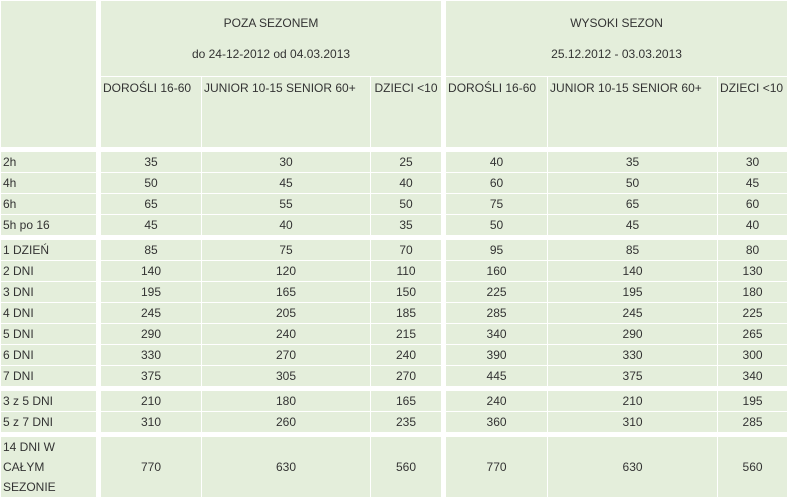 The width and height of the screenshot is (787, 502). I want to click on table-row: 6h 65 55 50 75 65 60, so click(393, 204).